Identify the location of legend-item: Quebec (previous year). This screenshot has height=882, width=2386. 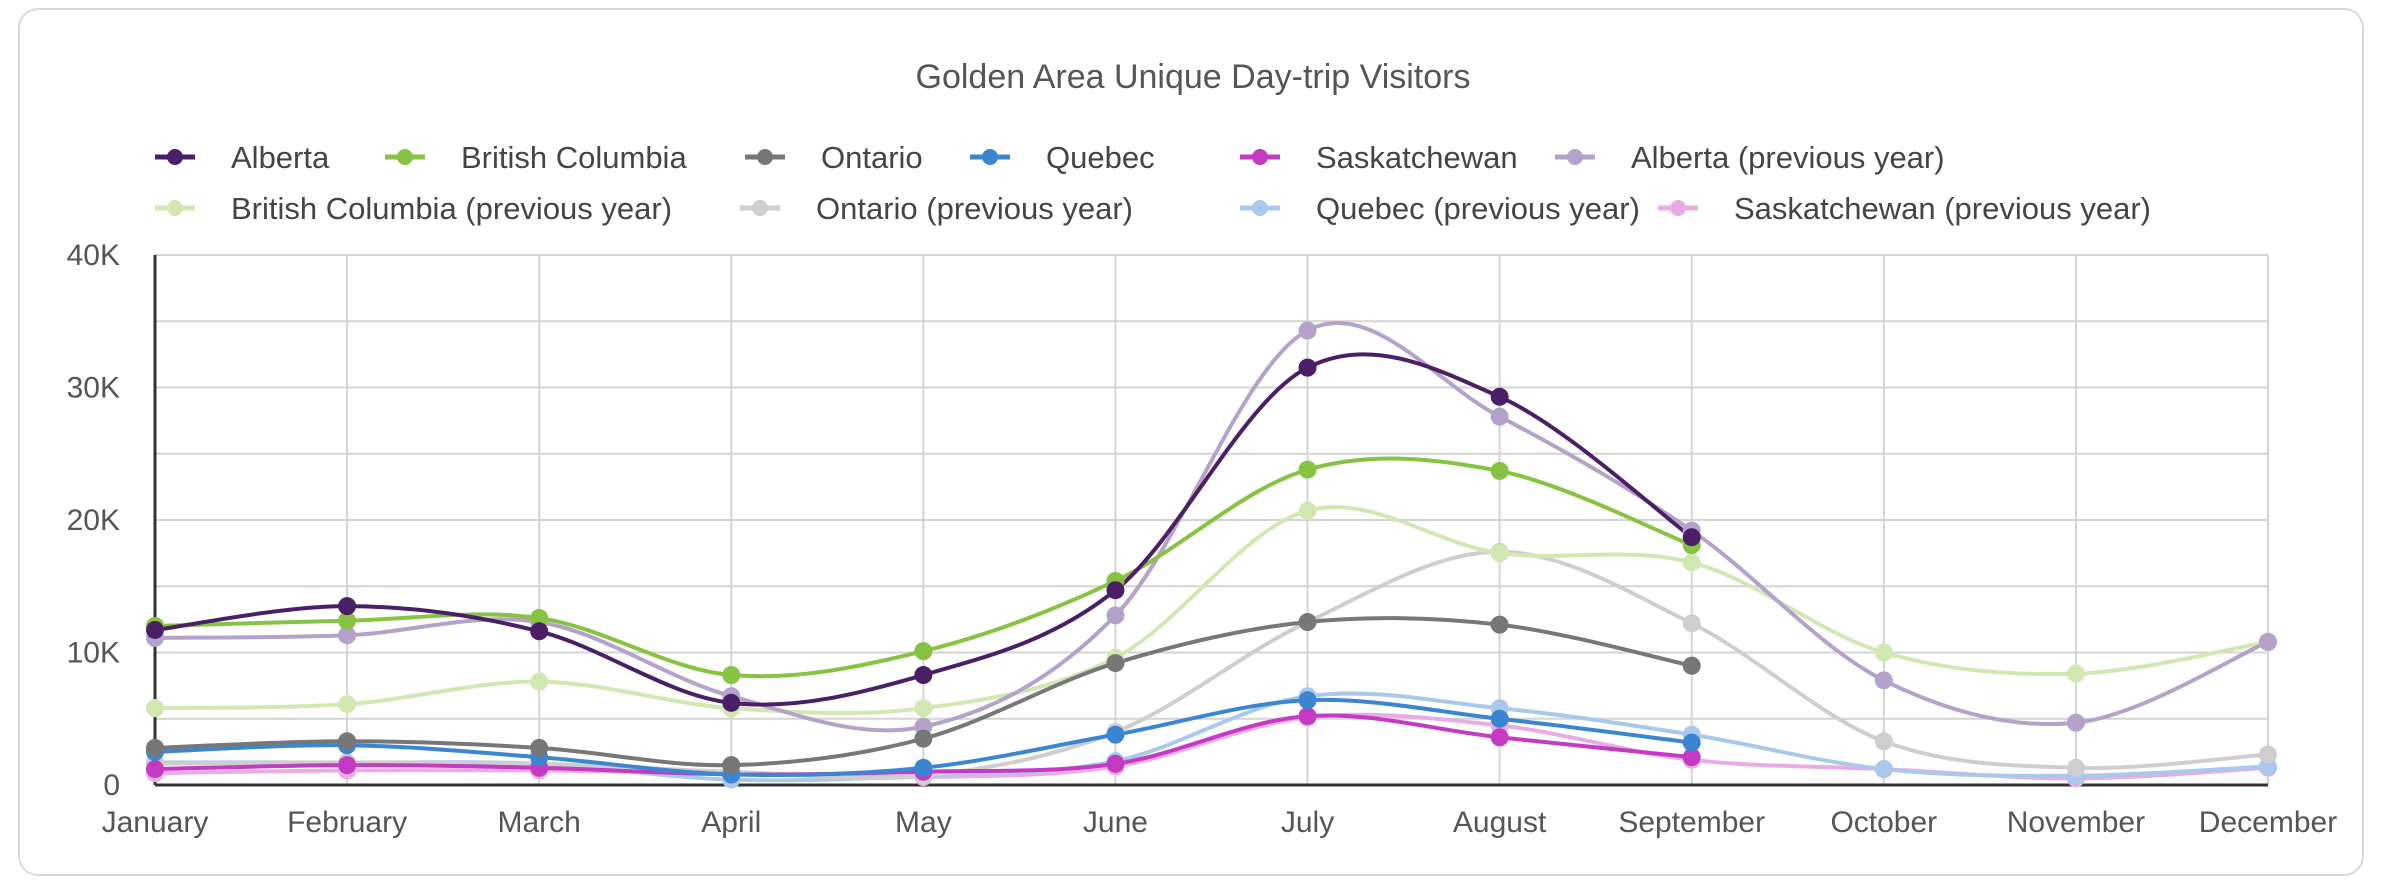
(1440, 208).